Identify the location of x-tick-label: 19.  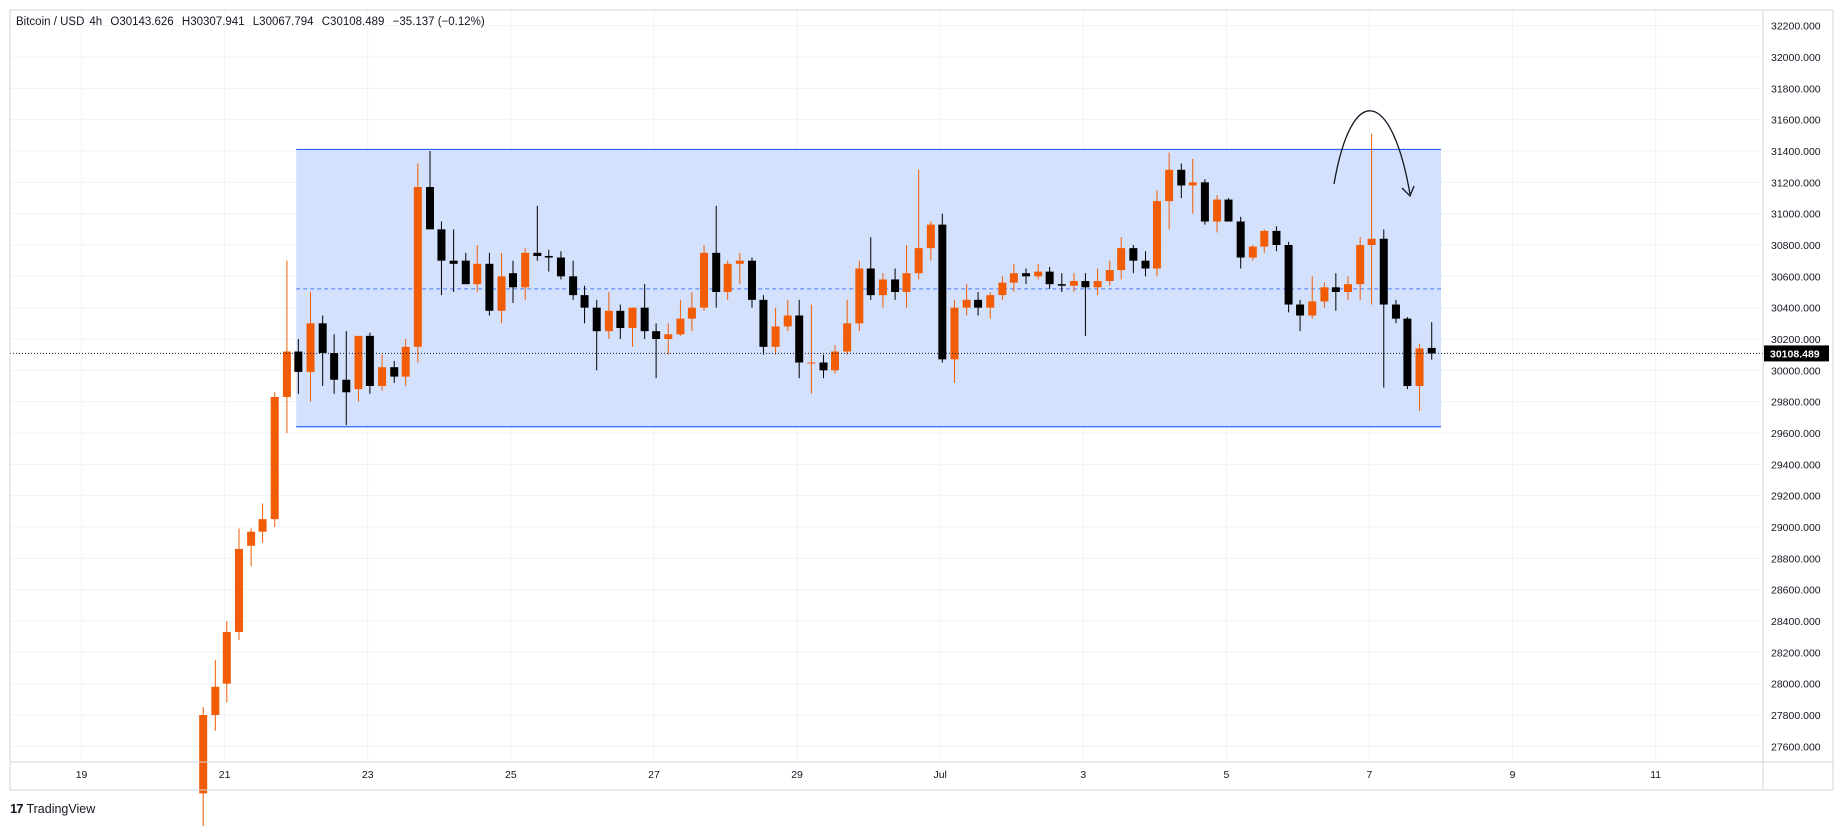
(82, 775).